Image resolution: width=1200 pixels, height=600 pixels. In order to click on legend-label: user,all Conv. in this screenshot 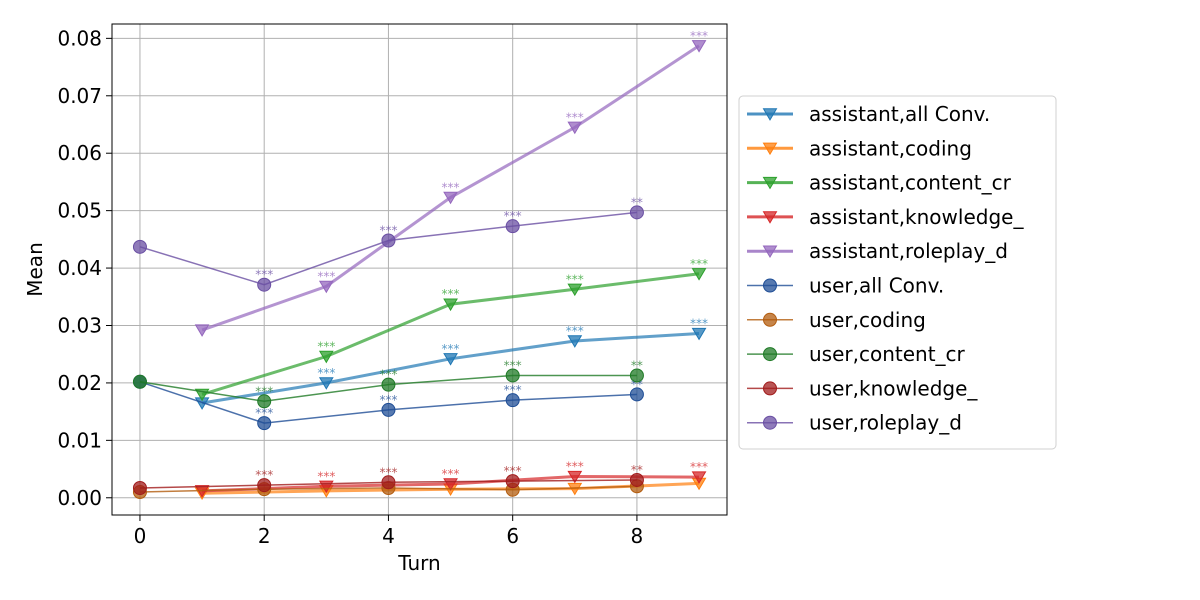, I will do `click(876, 286)`.